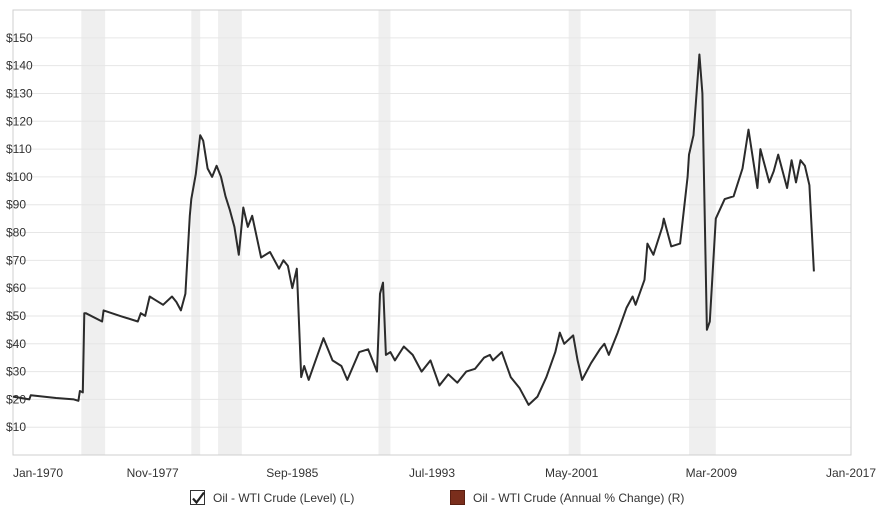 The image size is (883, 518). I want to click on legend-item-wti-annual-change: Oil - WTI Crude (Annual % Change) (R), so click(567, 497).